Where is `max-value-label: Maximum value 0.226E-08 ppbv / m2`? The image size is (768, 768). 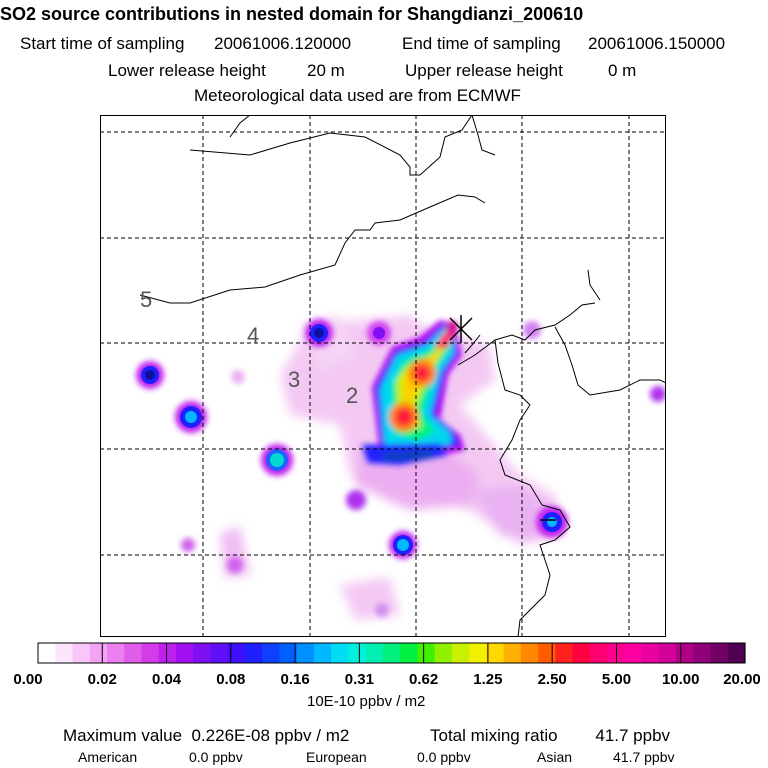
max-value-label: Maximum value 0.226E-08 ppbv / m2 is located at coordinates (206, 736).